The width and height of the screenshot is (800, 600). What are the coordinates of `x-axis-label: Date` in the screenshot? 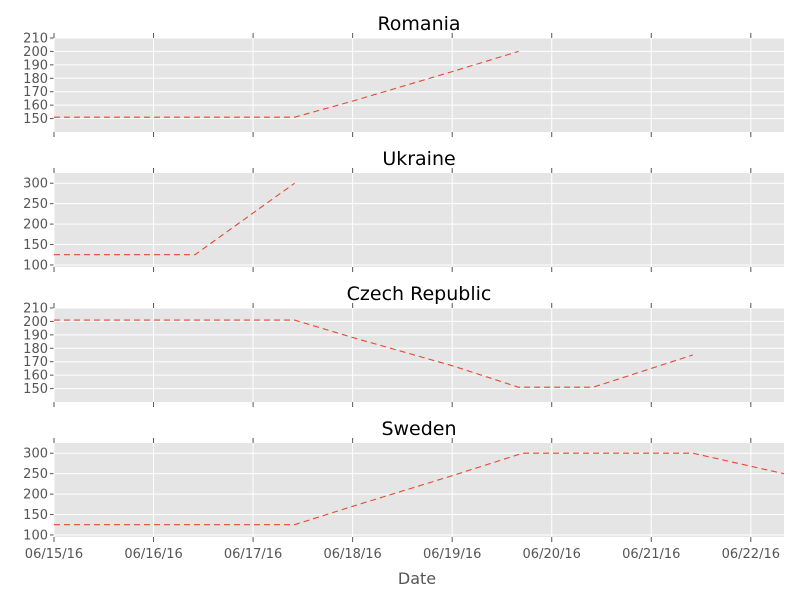 It's located at (417, 578).